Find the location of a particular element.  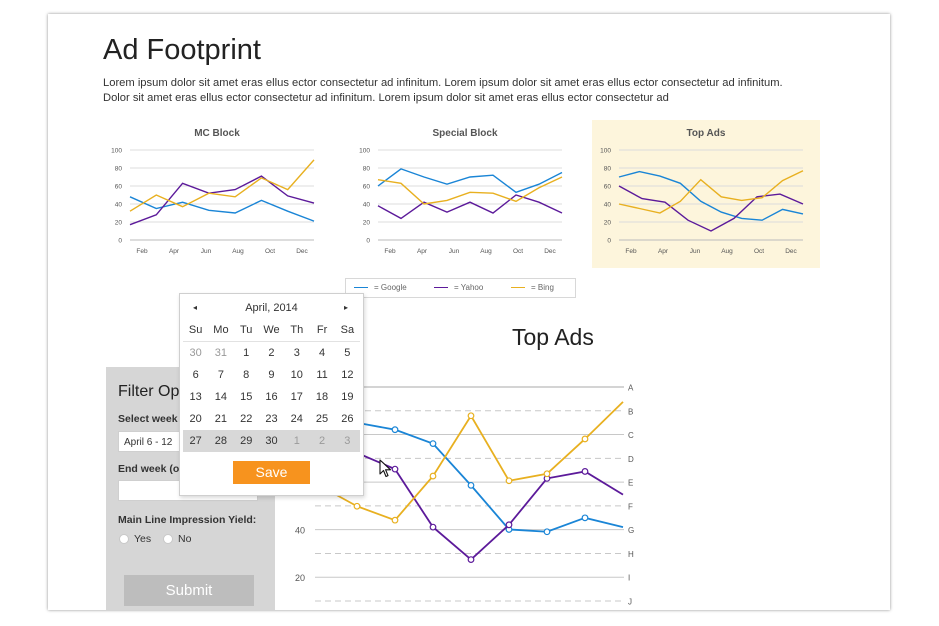

calendar-week-row: 30 31 1 2 3 4 5 is located at coordinates (271, 353).